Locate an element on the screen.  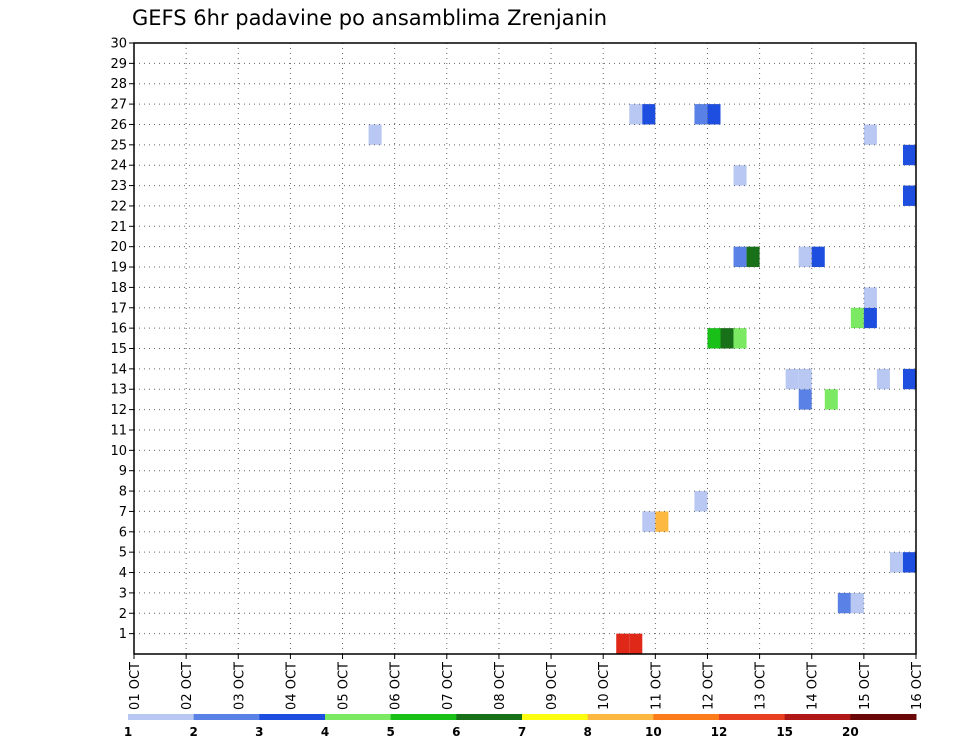
y-tick-label: 3 is located at coordinates (123, 593).